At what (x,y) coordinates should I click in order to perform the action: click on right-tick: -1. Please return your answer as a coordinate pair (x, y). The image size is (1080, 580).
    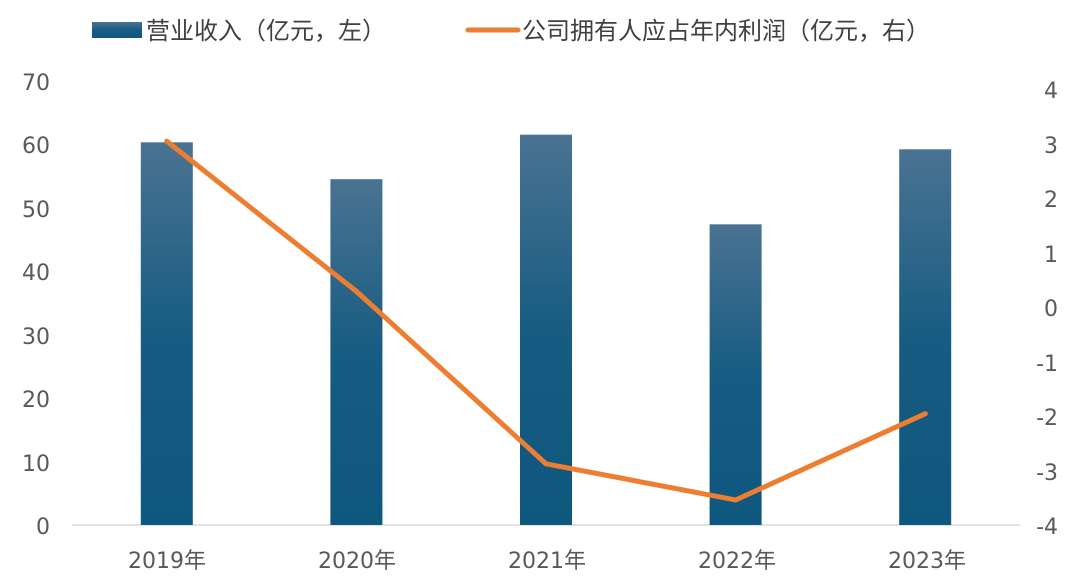
    Looking at the image, I should click on (1047, 364).